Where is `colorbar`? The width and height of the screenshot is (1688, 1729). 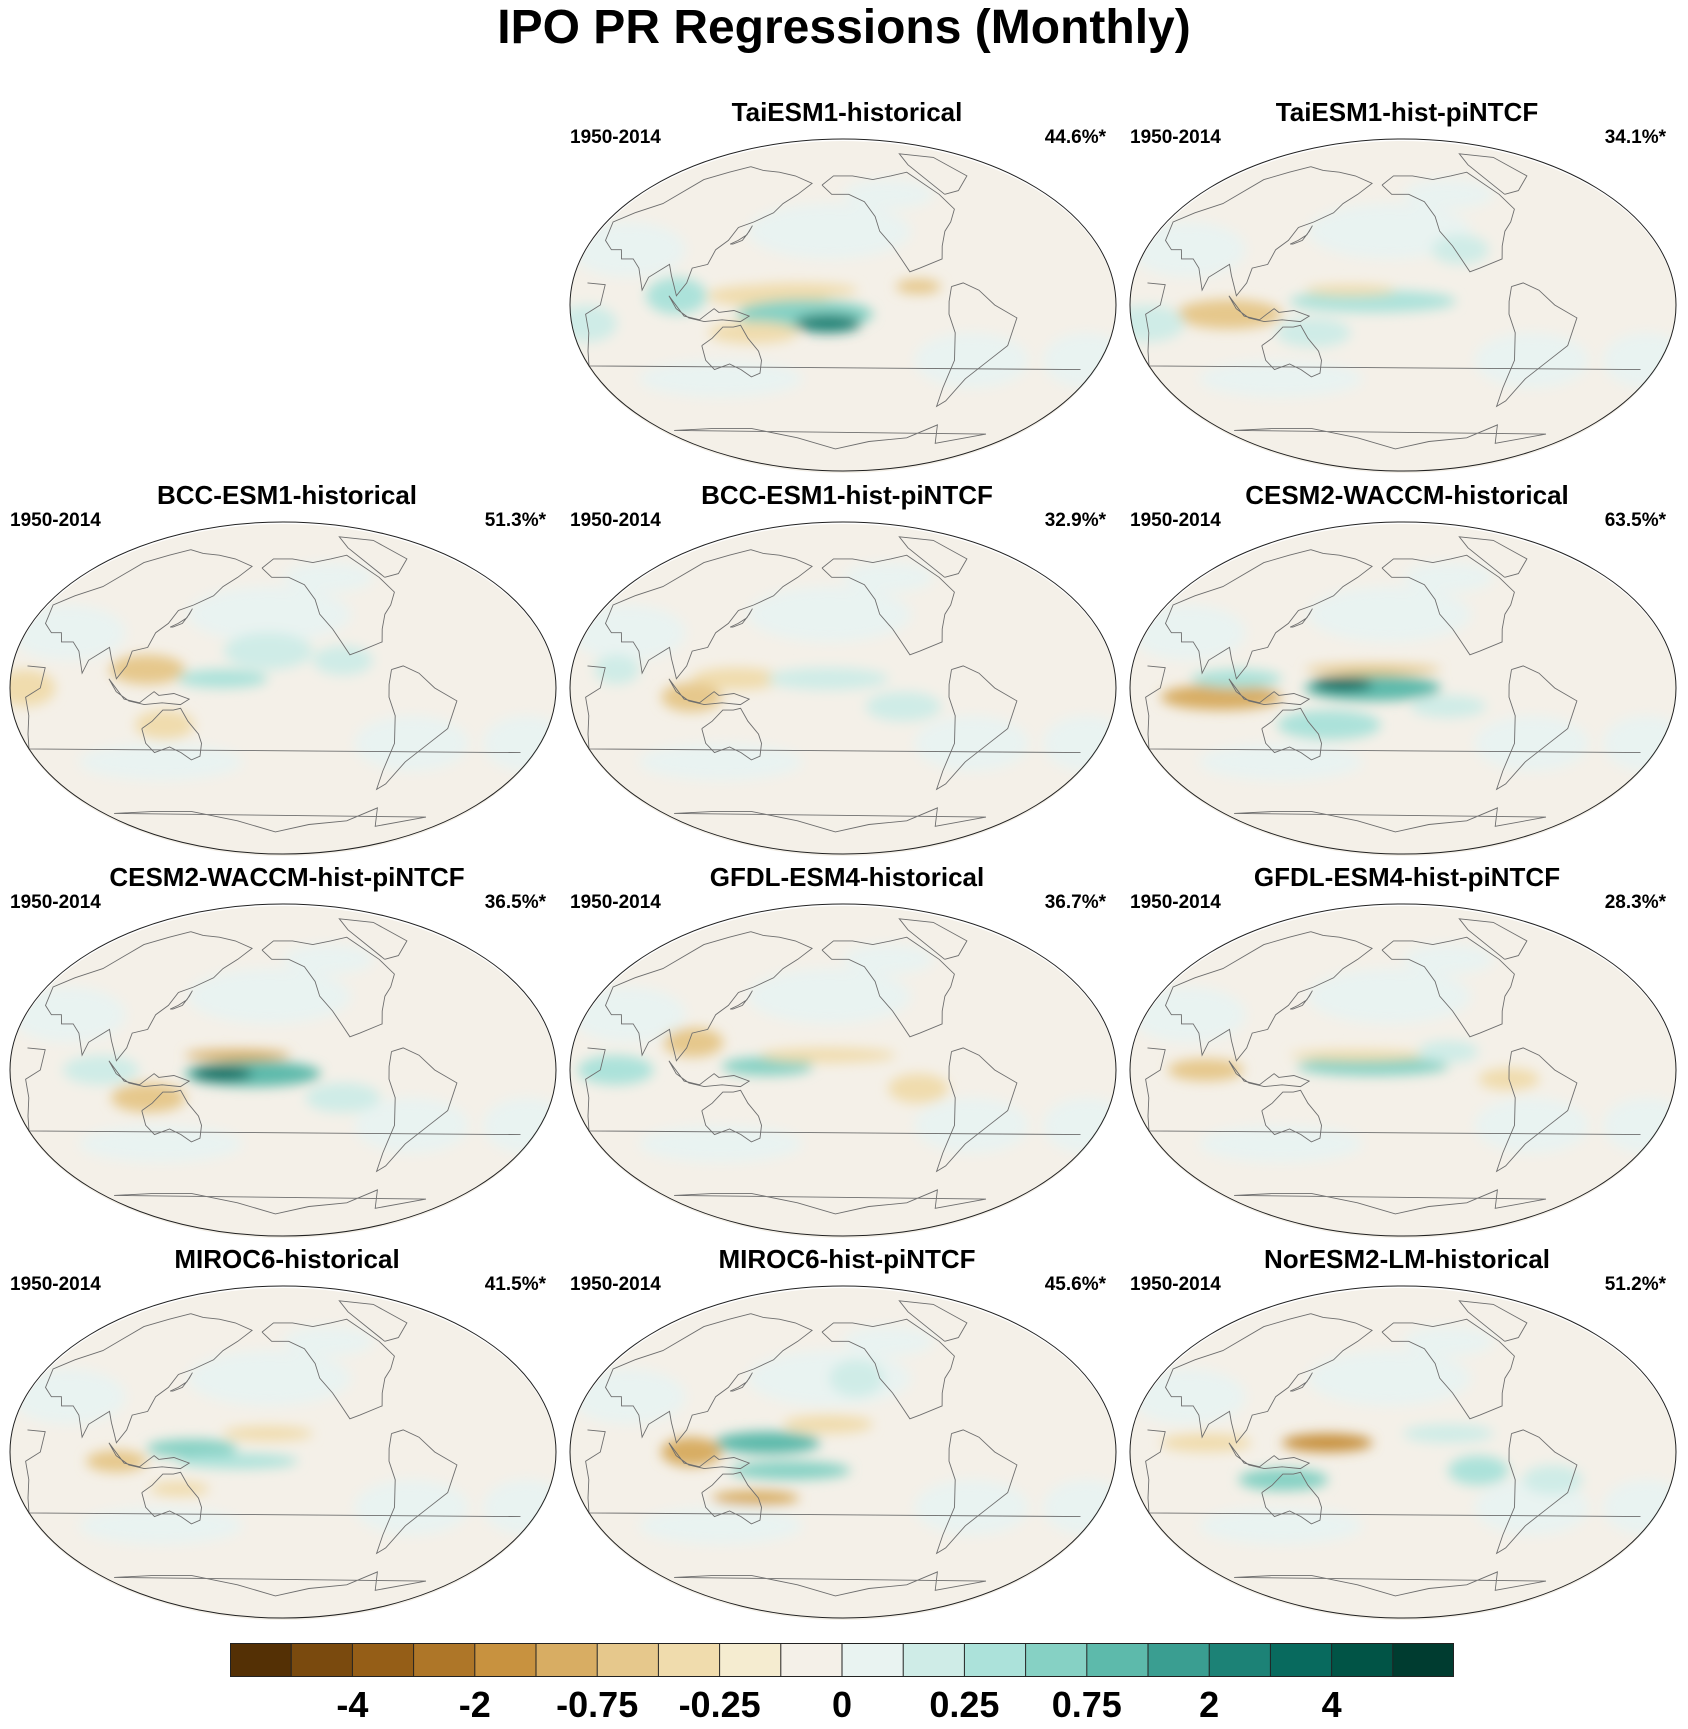 colorbar is located at coordinates (842, 1660).